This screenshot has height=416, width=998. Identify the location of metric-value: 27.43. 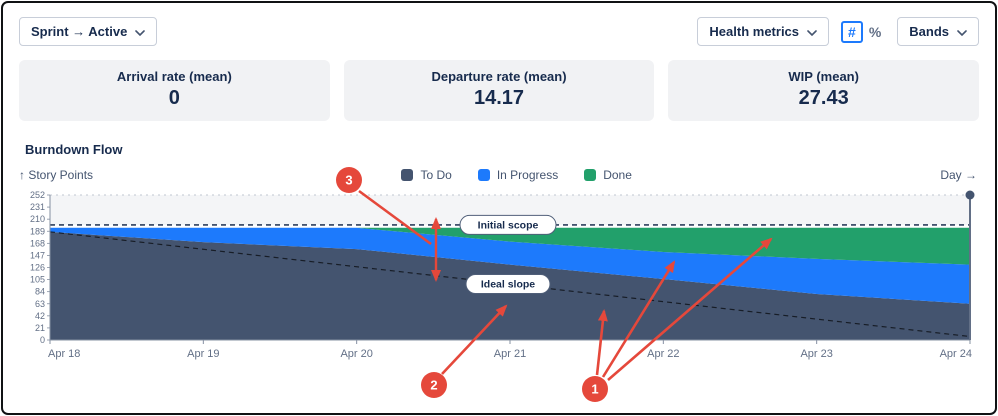
(823, 98).